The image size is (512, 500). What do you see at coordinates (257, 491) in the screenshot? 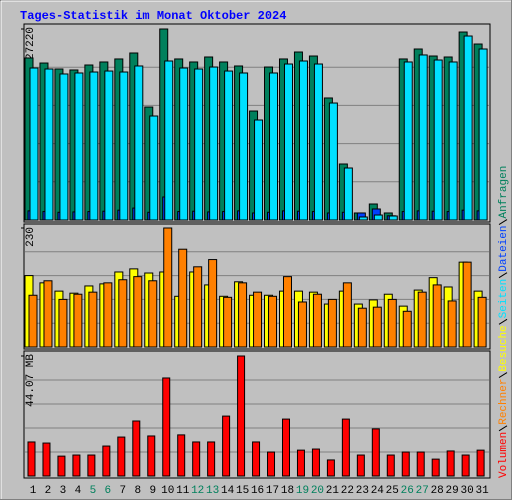
I see `x-tick-label: 16` at bounding box center [257, 491].